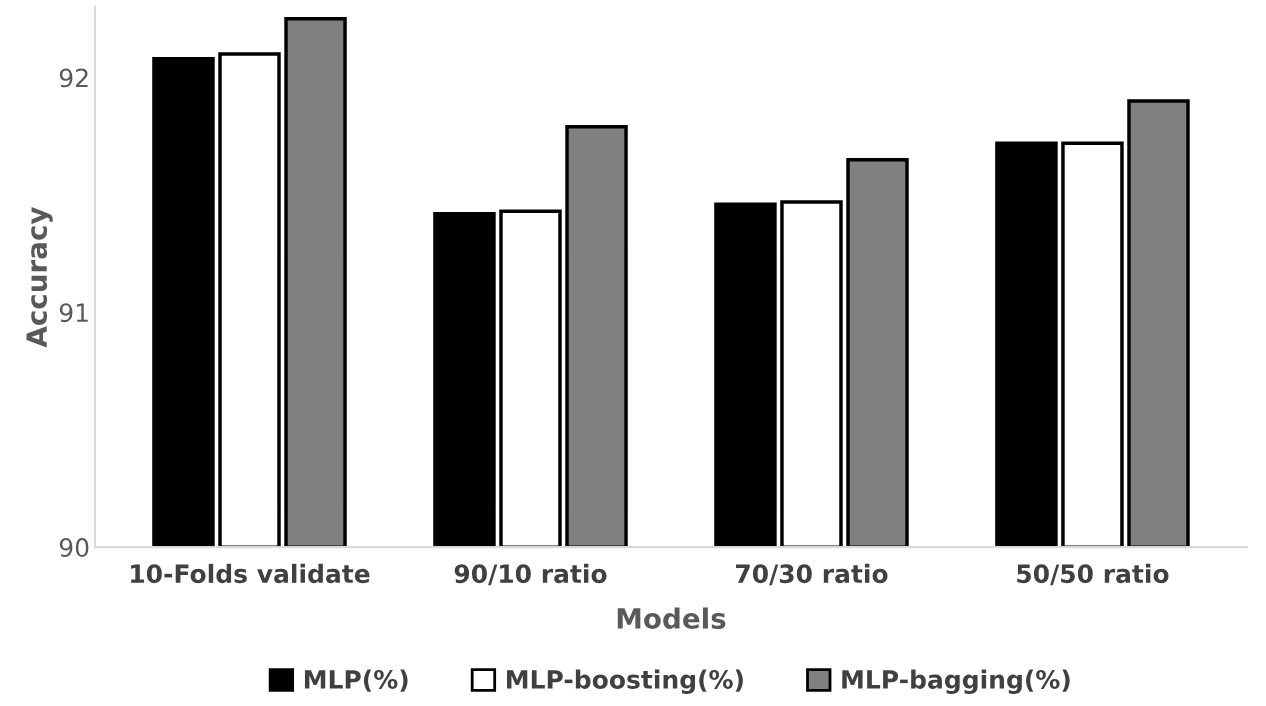 The height and width of the screenshot is (706, 1266). What do you see at coordinates (73, 313) in the screenshot?
I see `y-tick-label: 91` at bounding box center [73, 313].